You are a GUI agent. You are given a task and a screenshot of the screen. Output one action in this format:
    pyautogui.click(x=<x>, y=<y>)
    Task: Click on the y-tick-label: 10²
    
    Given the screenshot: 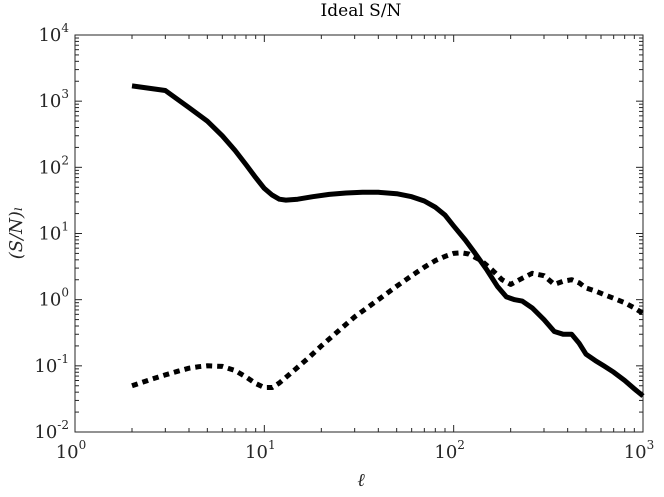 What is the action you would take?
    pyautogui.click(x=53, y=165)
    